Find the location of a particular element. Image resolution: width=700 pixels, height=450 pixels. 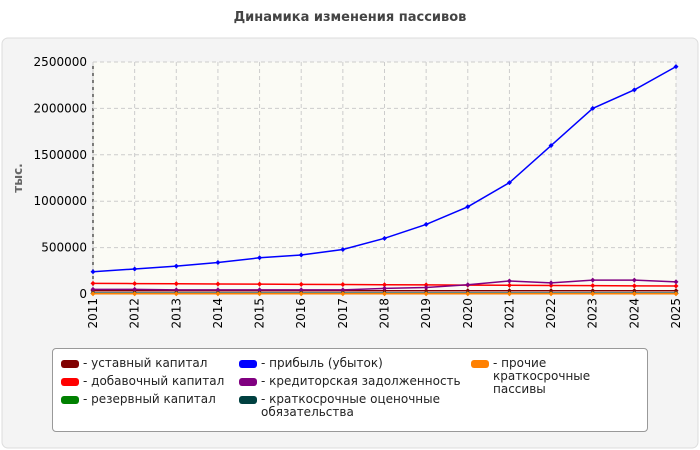

y-tick-label: 1000000 is located at coordinates (60, 201).